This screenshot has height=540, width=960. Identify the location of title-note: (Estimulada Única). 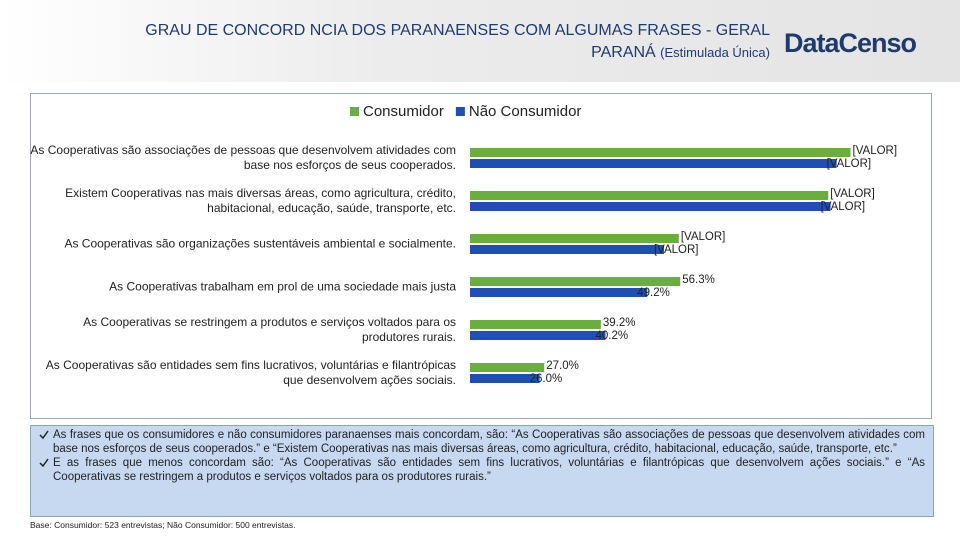
(715, 52).